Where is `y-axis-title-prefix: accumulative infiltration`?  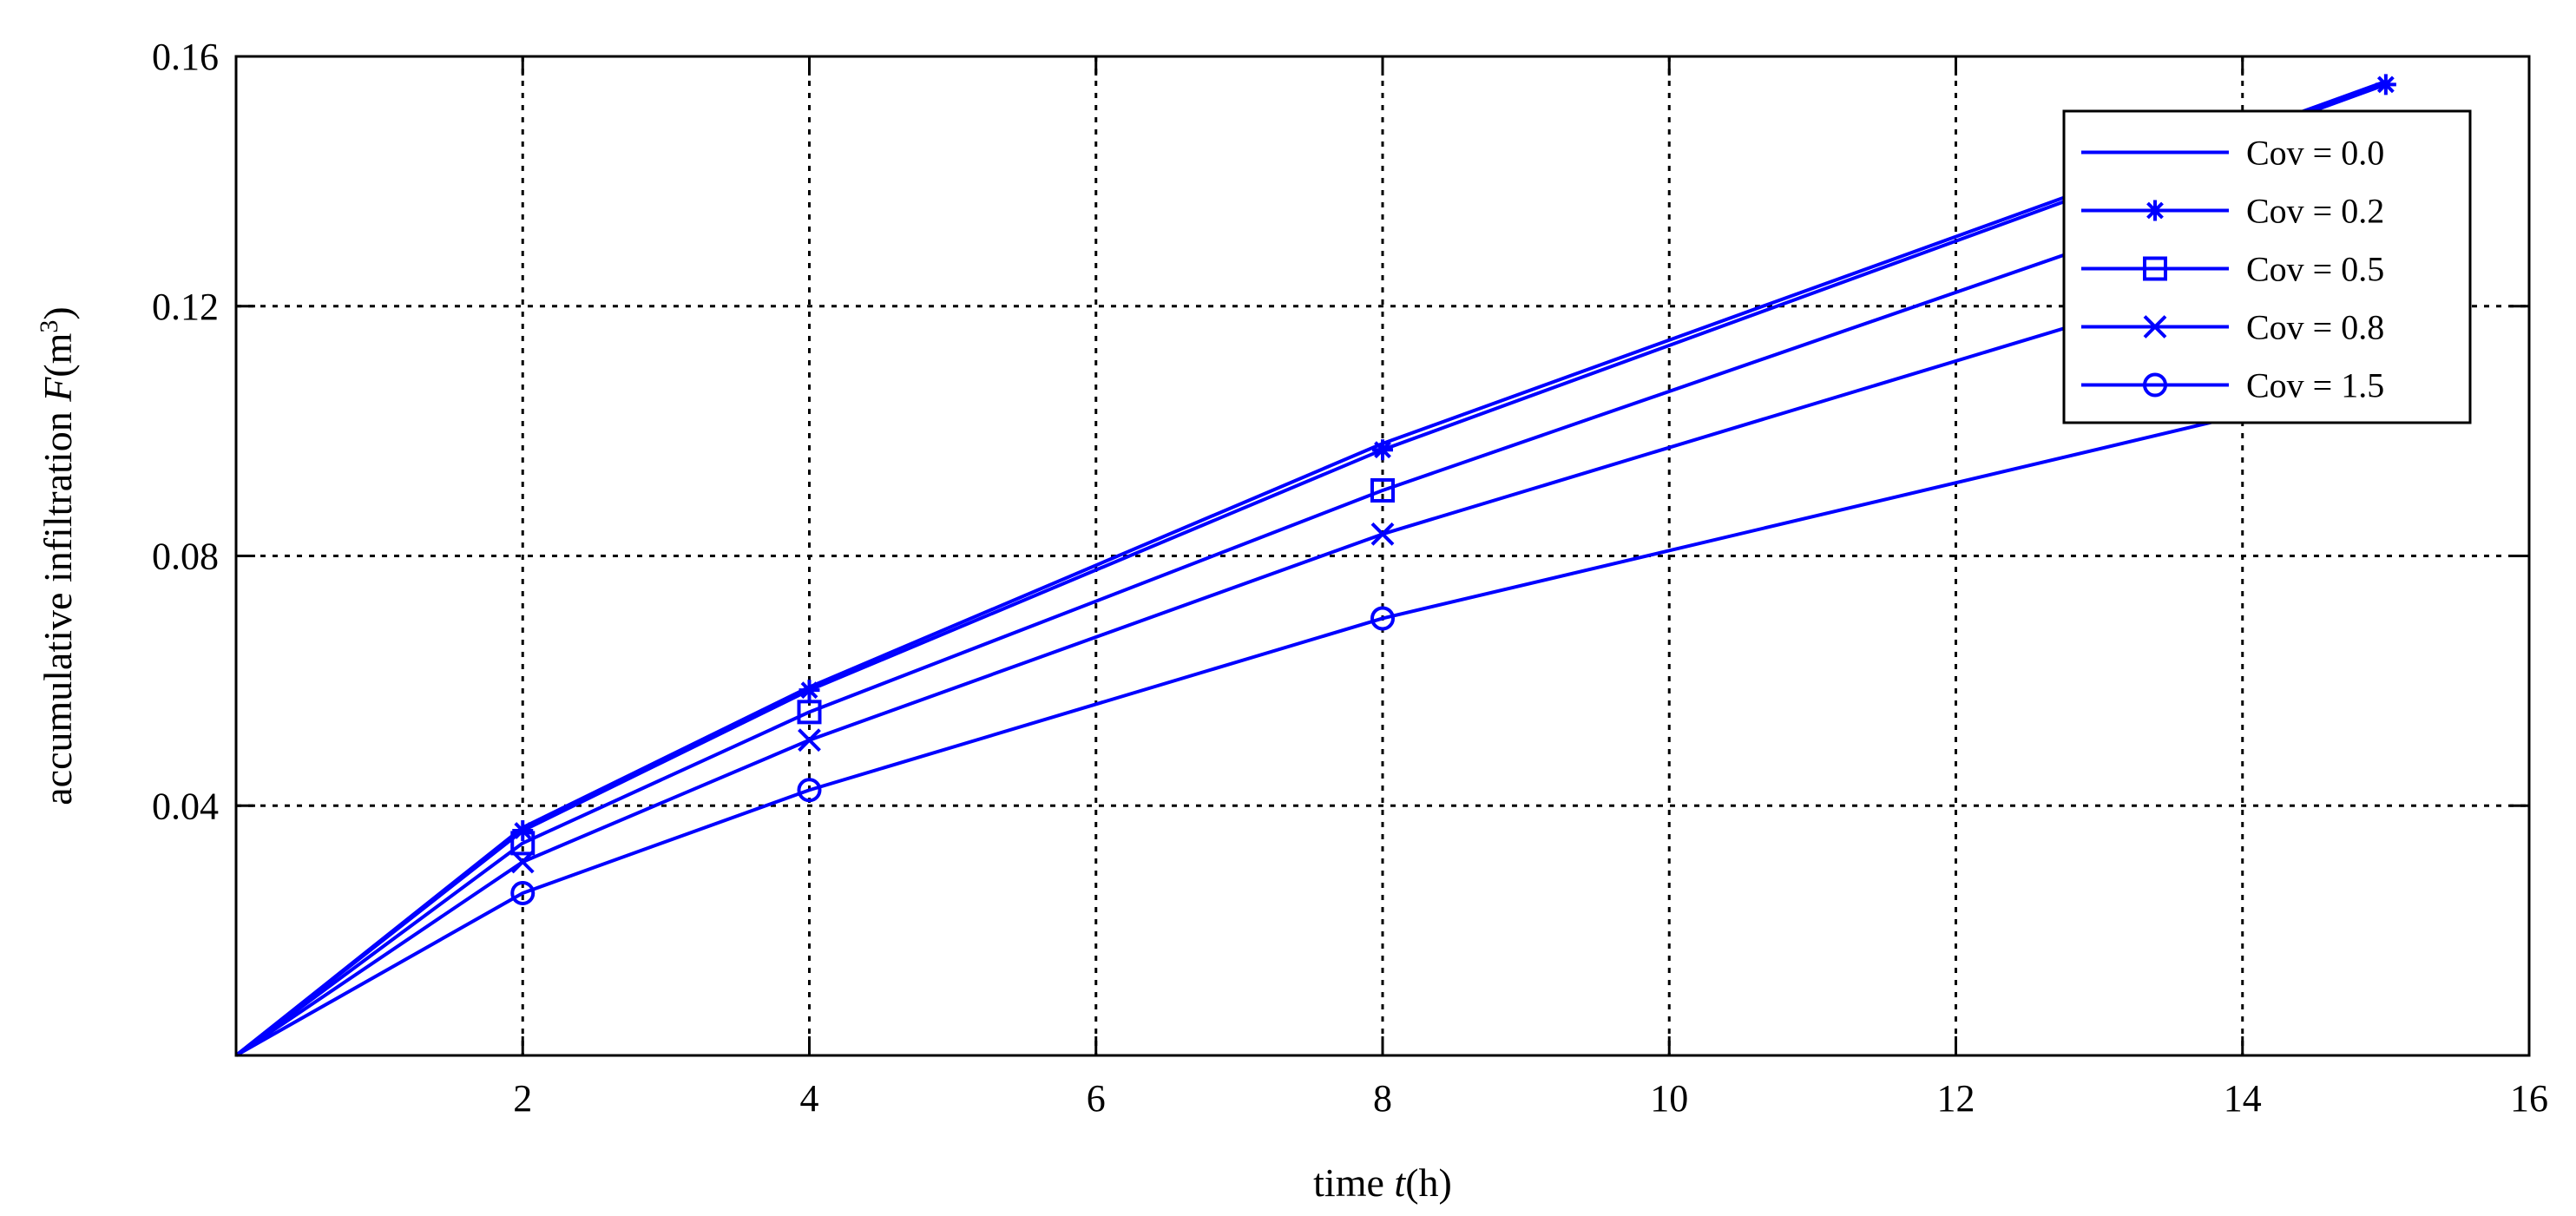 y-axis-title-prefix: accumulative infiltration is located at coordinates (58, 604).